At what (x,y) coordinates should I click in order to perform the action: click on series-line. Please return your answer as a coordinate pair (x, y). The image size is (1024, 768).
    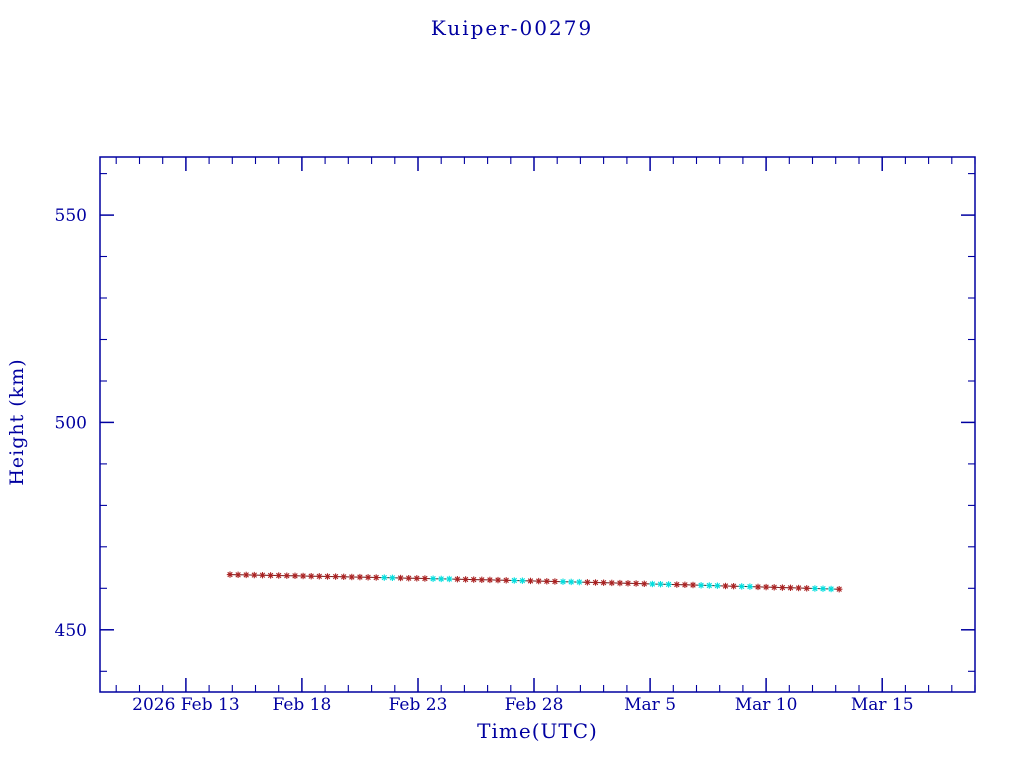
    Looking at the image, I should click on (534, 582).